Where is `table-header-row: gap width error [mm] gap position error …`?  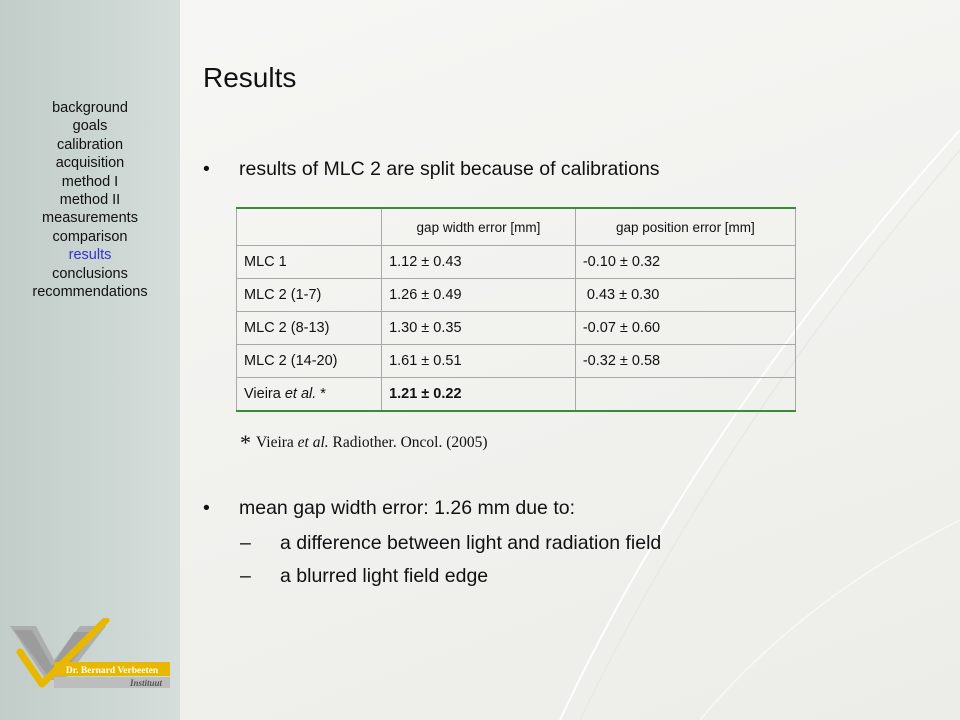 table-header-row: gap width error [mm] gap position error … is located at coordinates (516, 226).